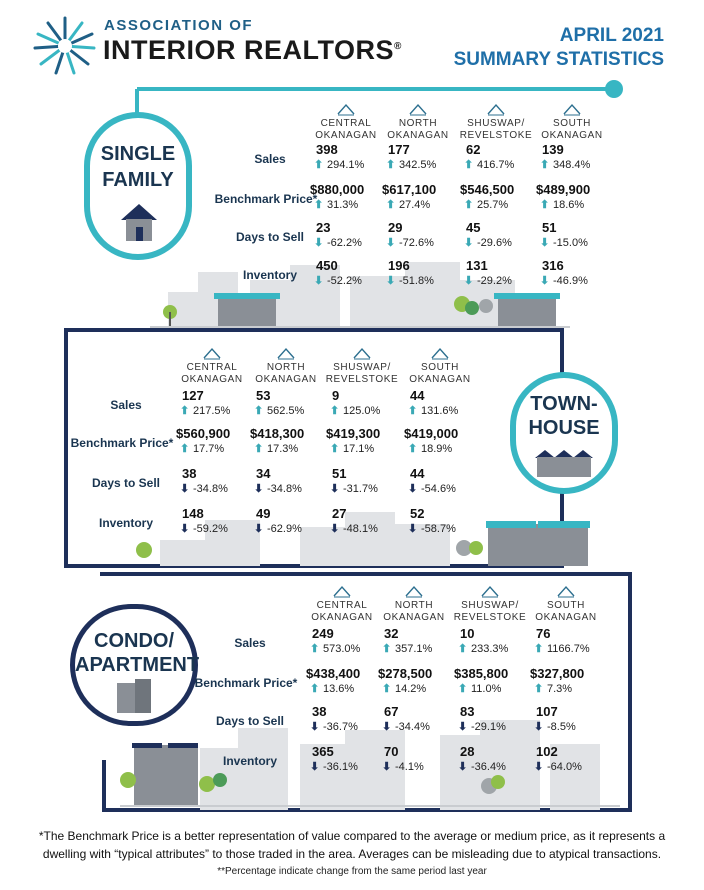 The width and height of the screenshot is (704, 890). I want to click on townhouse-inventory-change: ⬇ -58.7%, so click(432, 528).